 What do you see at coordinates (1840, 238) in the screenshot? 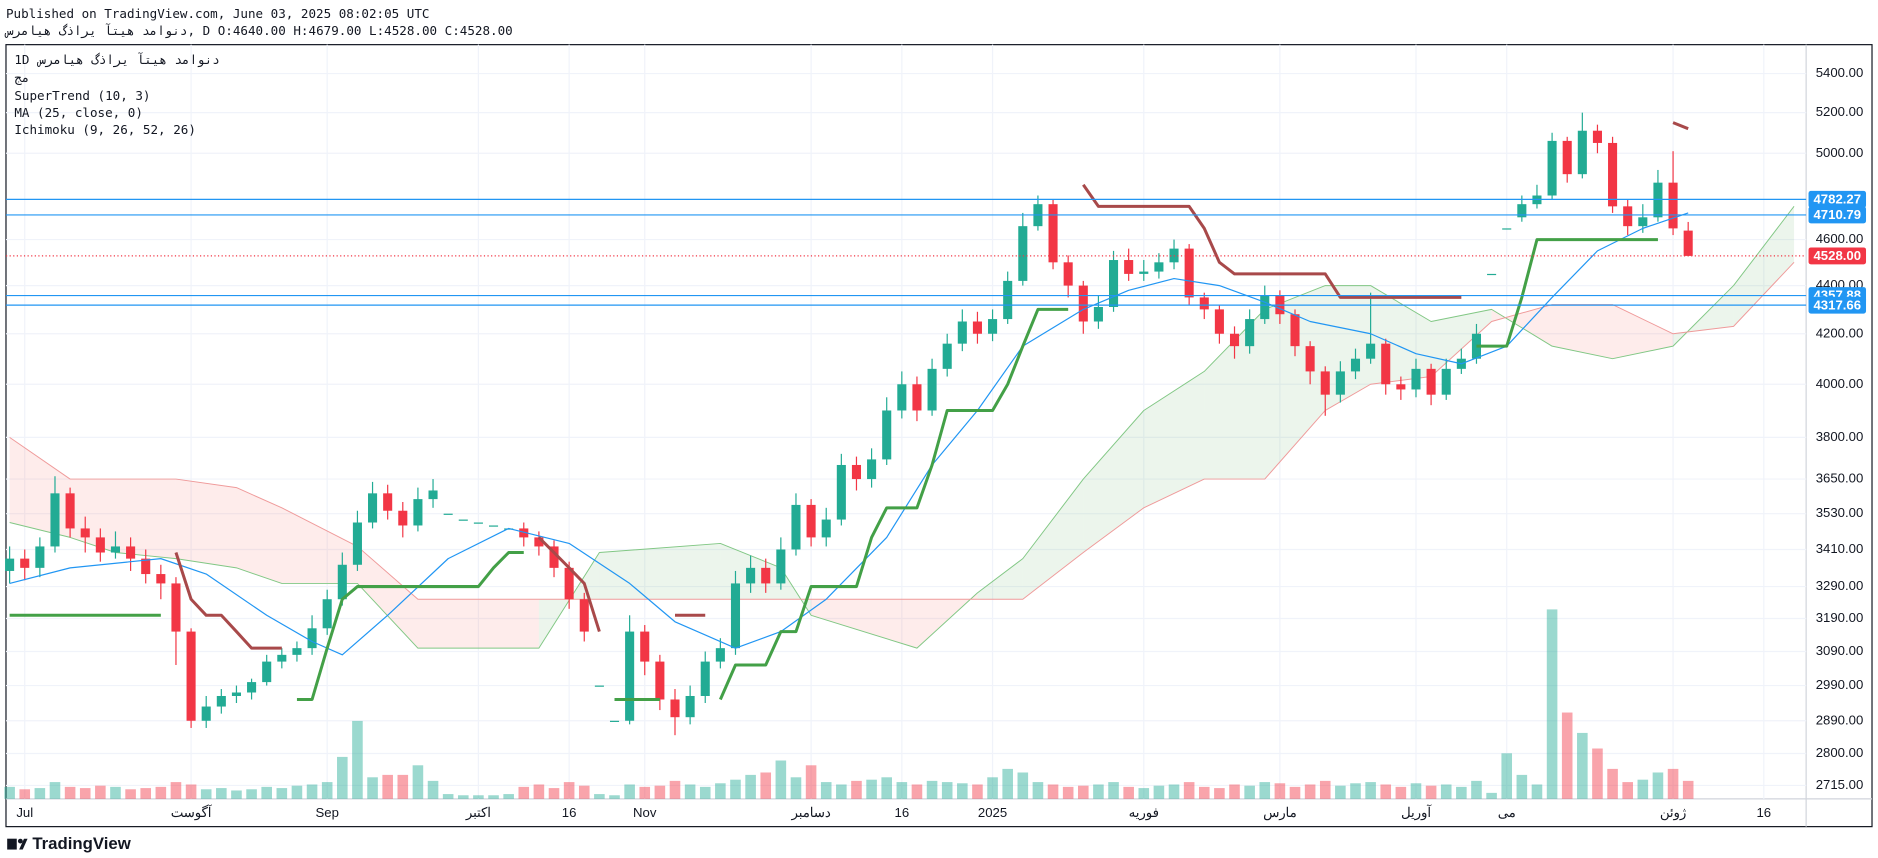
I see `y-tick-label: 4600.00` at bounding box center [1840, 238].